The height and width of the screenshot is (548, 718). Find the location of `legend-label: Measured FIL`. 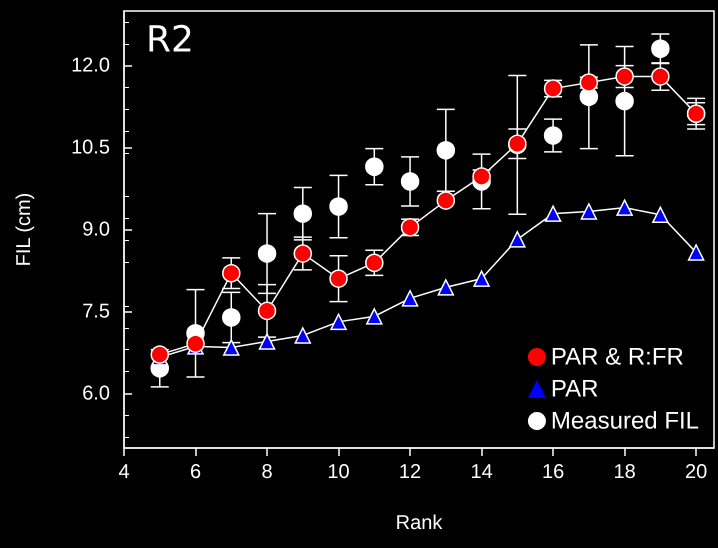

legend-label: Measured FIL is located at coordinates (625, 421).